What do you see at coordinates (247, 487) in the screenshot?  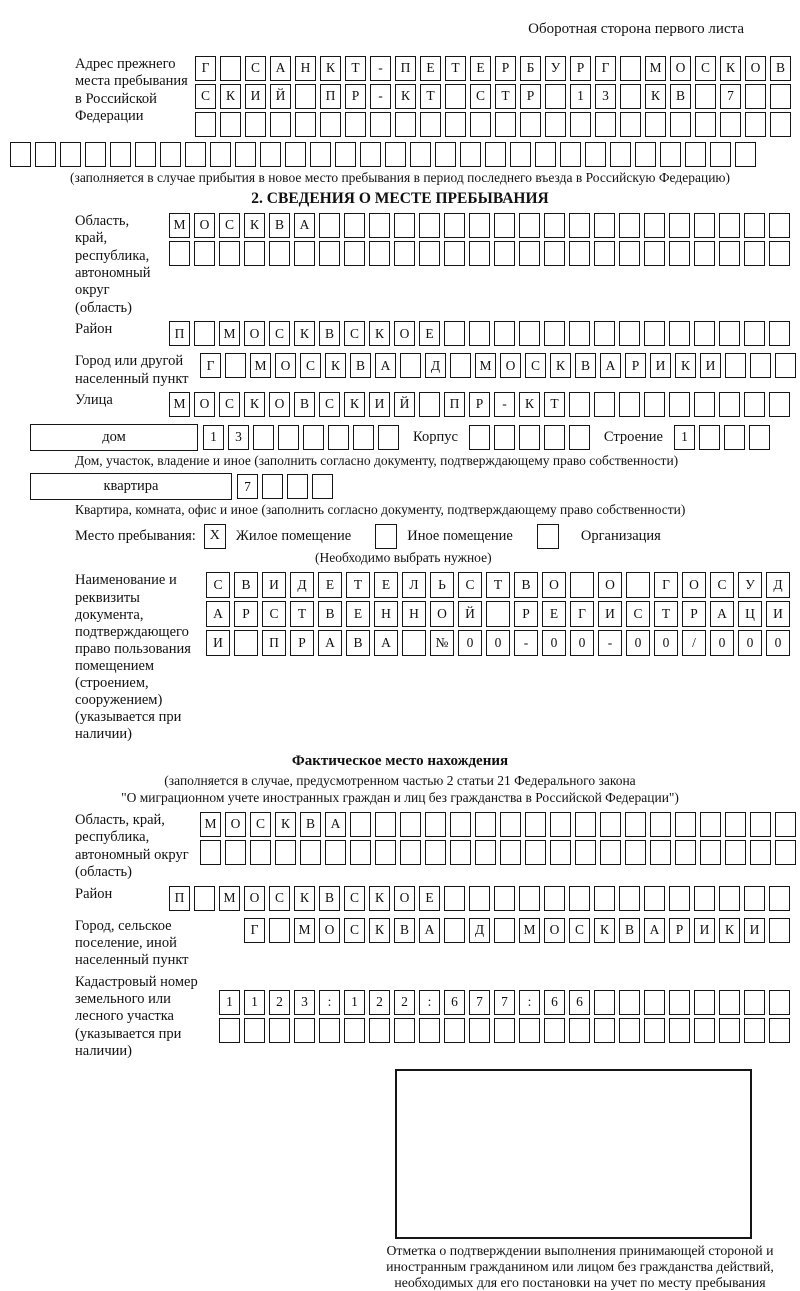 I see `char-box: 7` at bounding box center [247, 487].